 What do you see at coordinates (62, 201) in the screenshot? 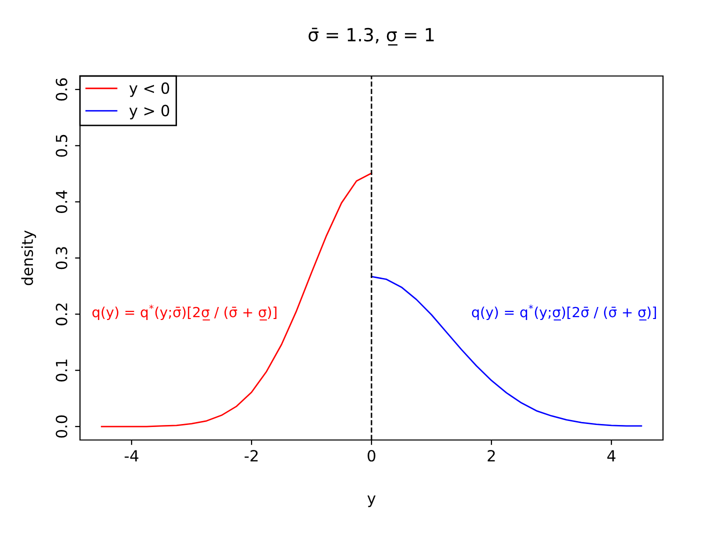
I see `y-tick-label: 0.4` at bounding box center [62, 201].